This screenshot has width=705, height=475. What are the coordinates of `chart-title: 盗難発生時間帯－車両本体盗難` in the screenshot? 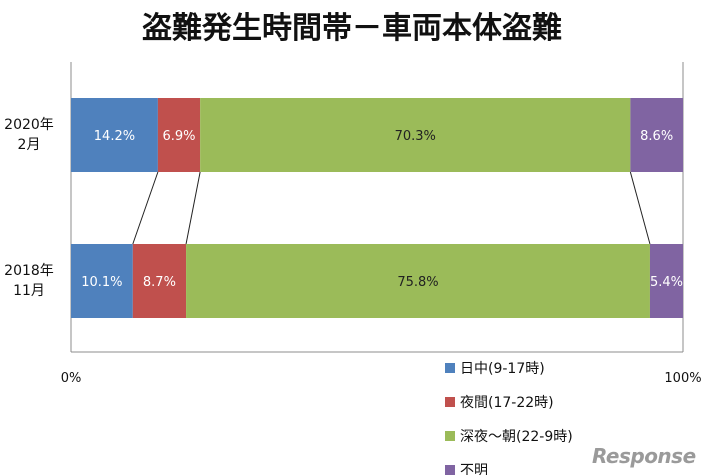 It's located at (352, 28).